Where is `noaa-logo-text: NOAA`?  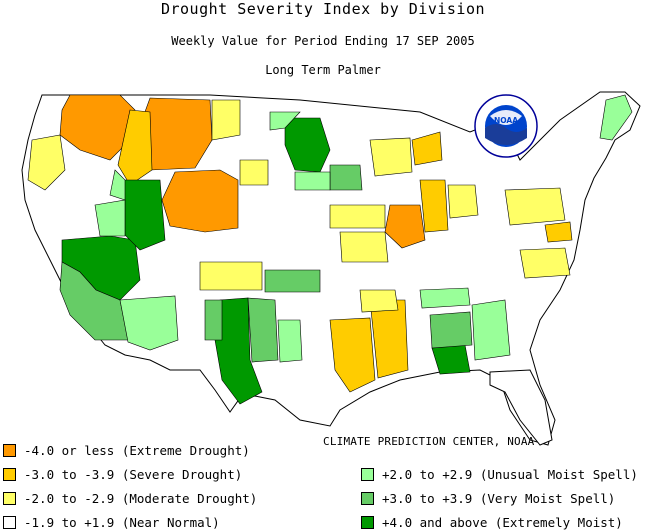
noaa-logo-text: NOAA is located at coordinates (506, 120).